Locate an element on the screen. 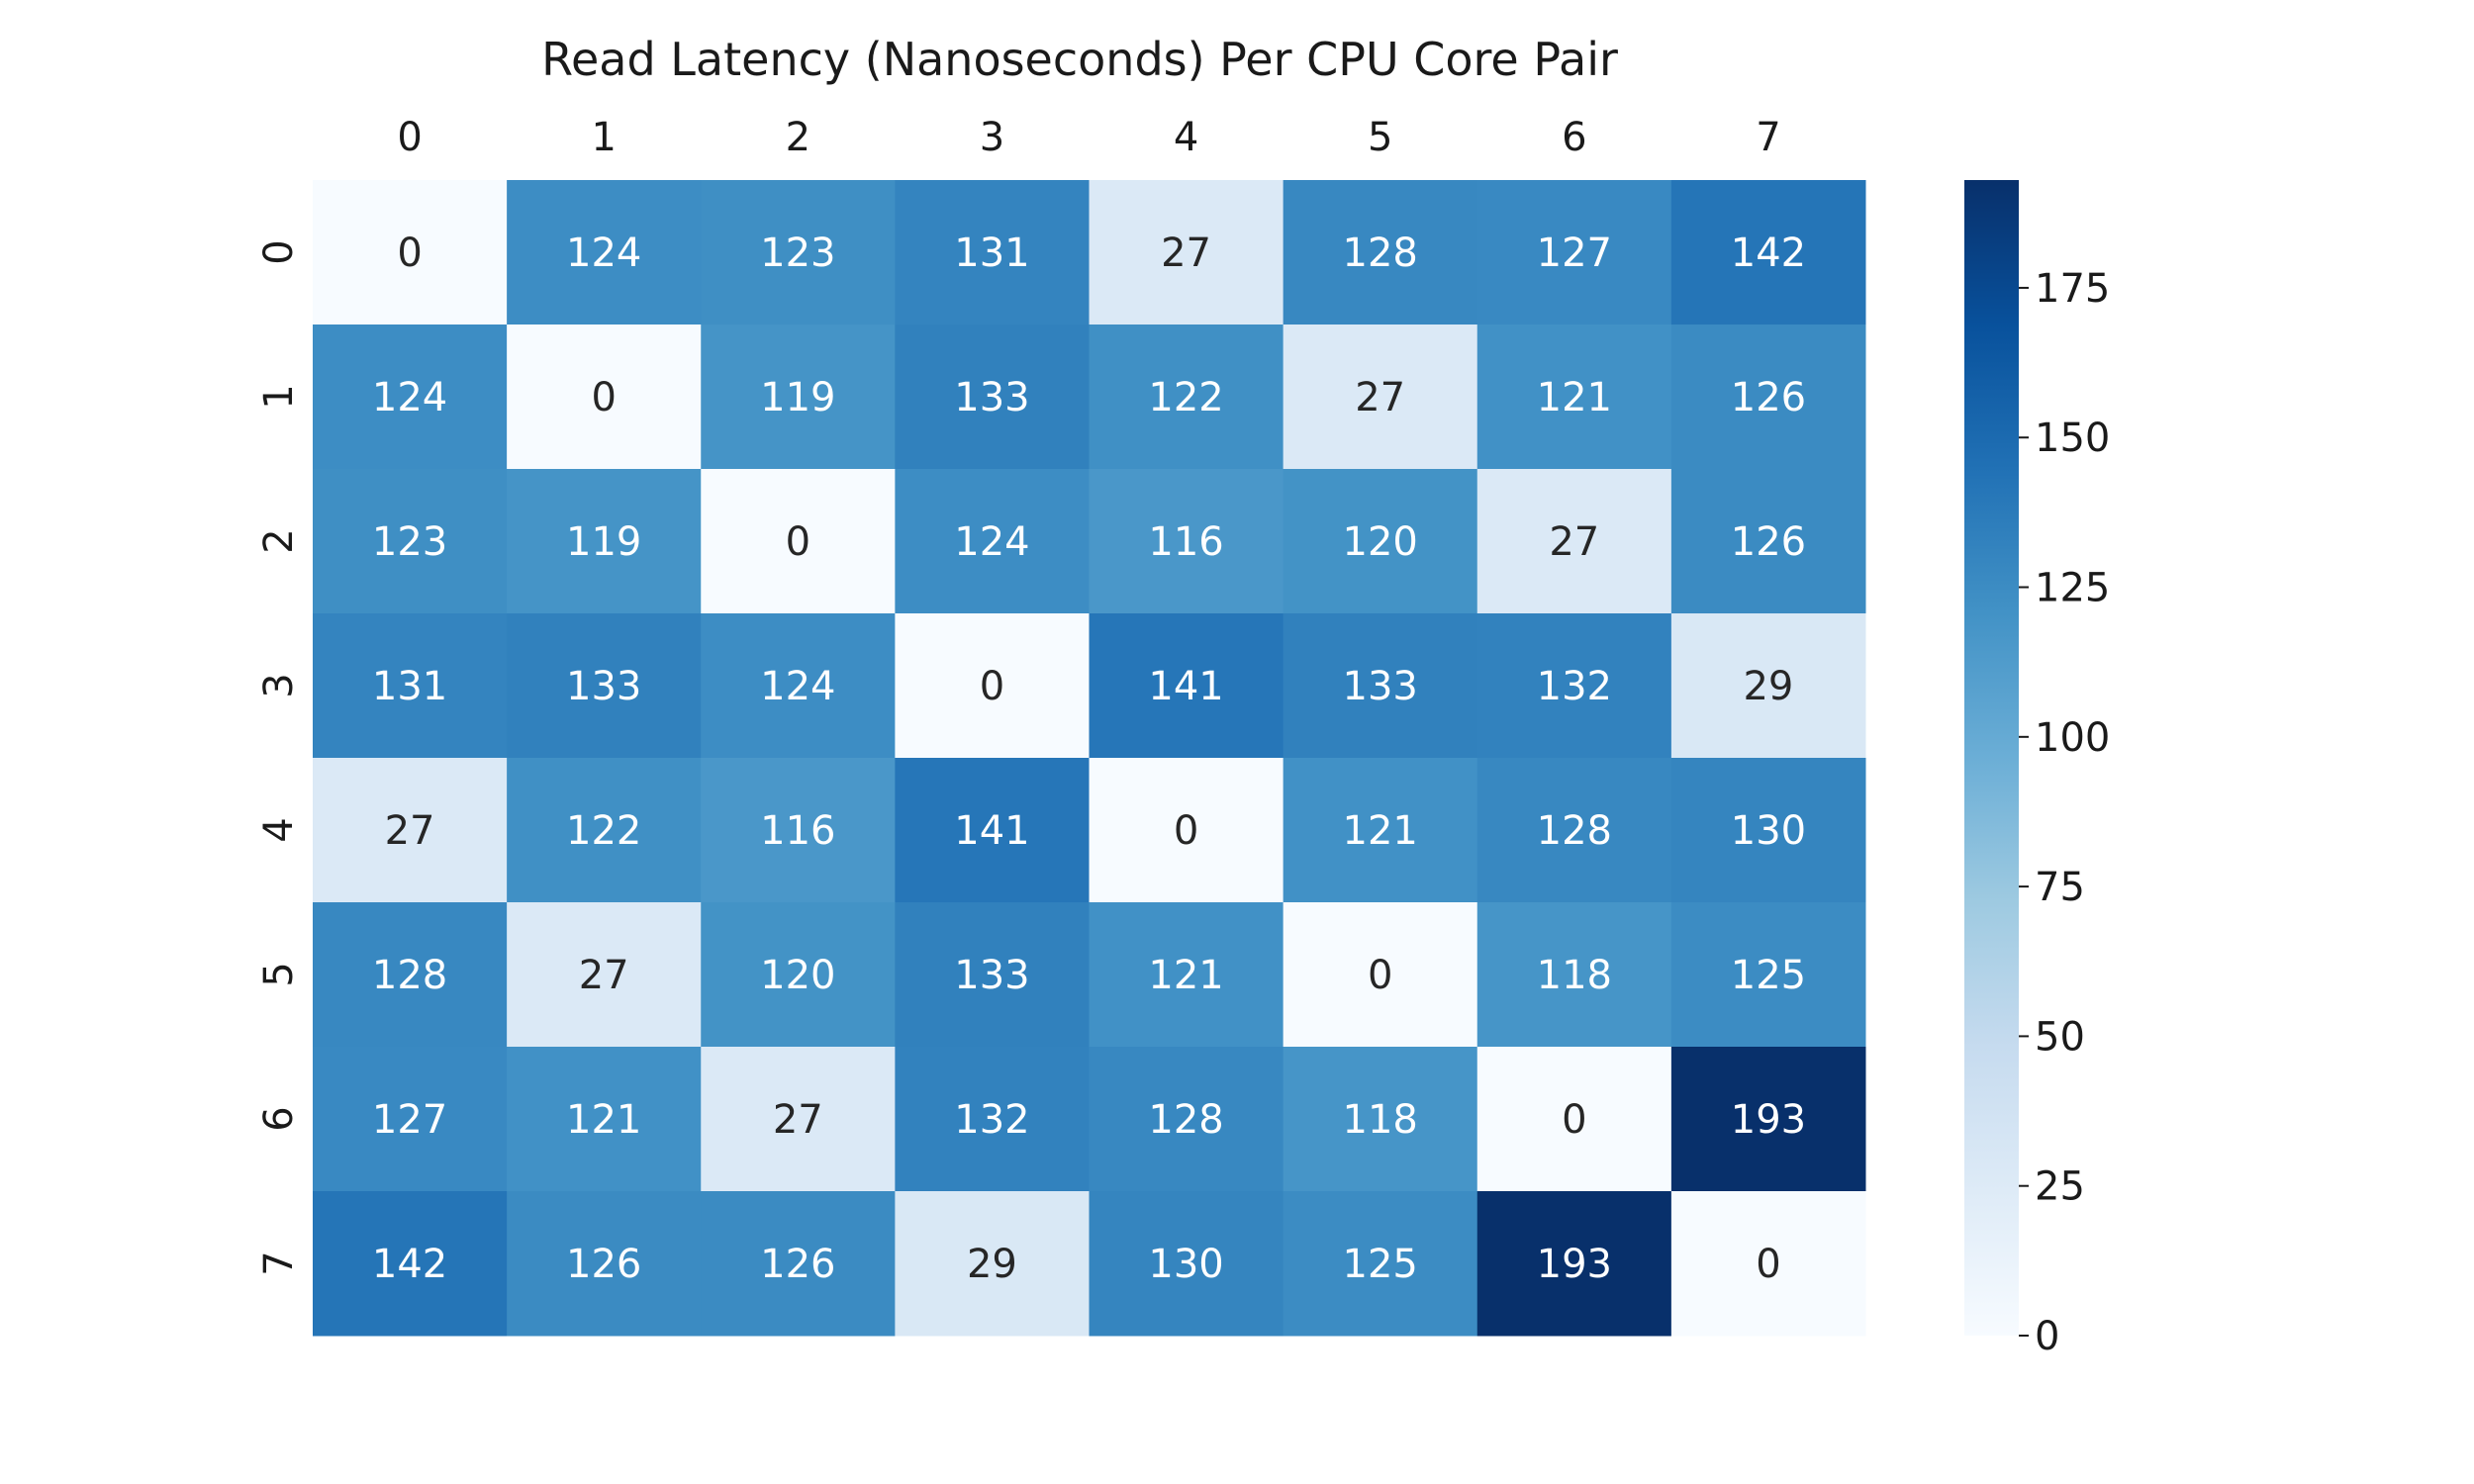  colorbar-tick-label: 125 is located at coordinates (2073, 588).